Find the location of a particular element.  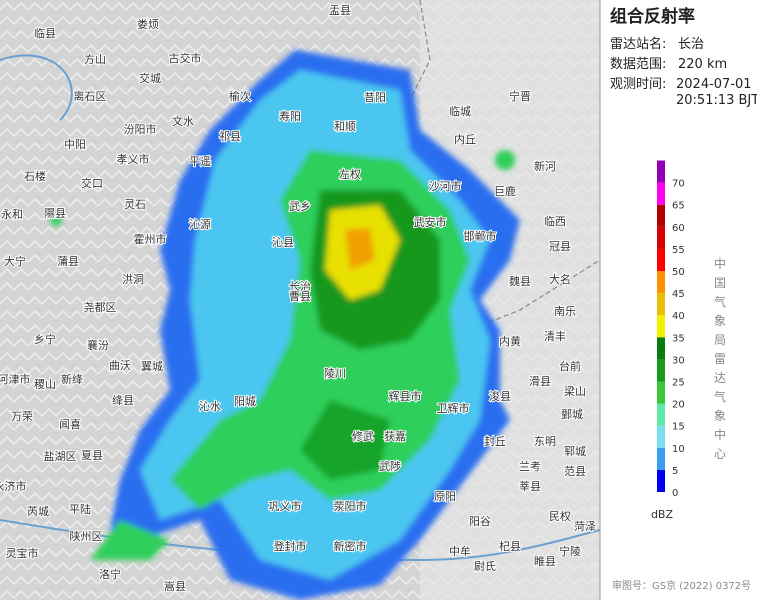

legend-tick-label: 5 is located at coordinates (675, 471).